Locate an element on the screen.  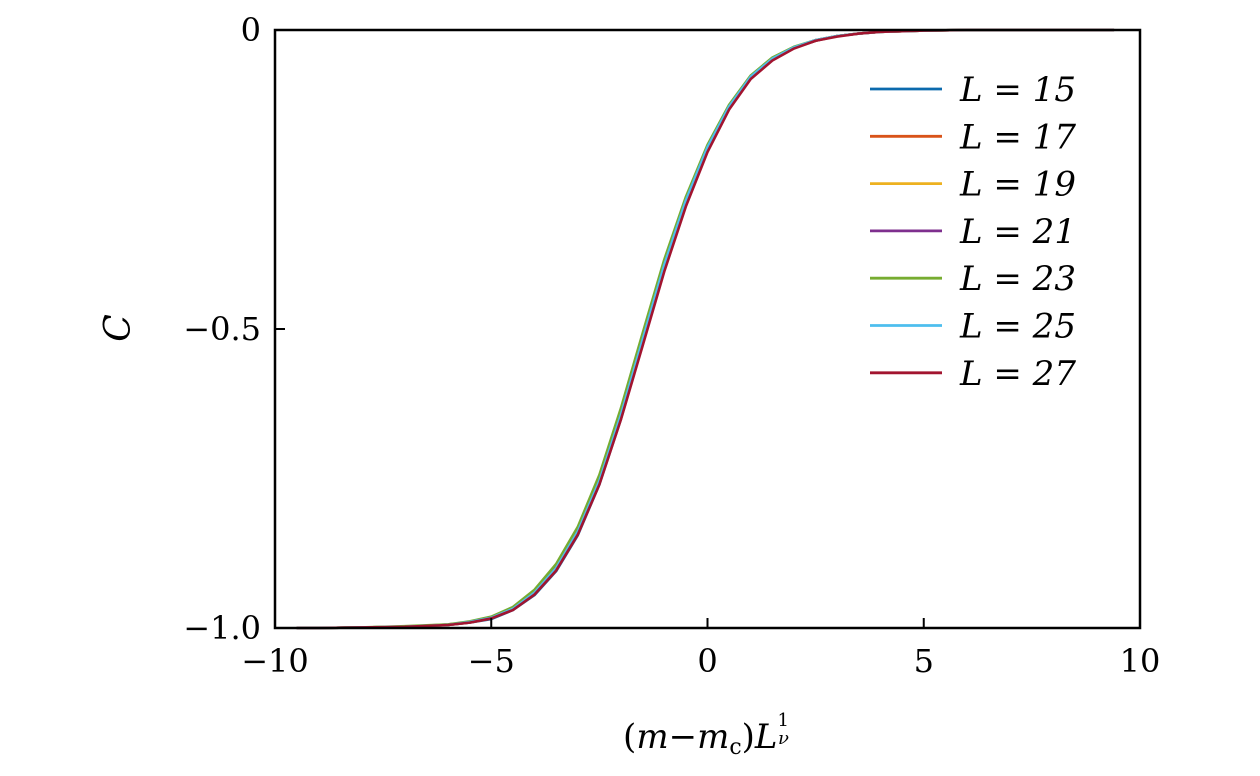
x-axis-label-text: (m−mc)L1 ν is located at coordinates (706, 735).